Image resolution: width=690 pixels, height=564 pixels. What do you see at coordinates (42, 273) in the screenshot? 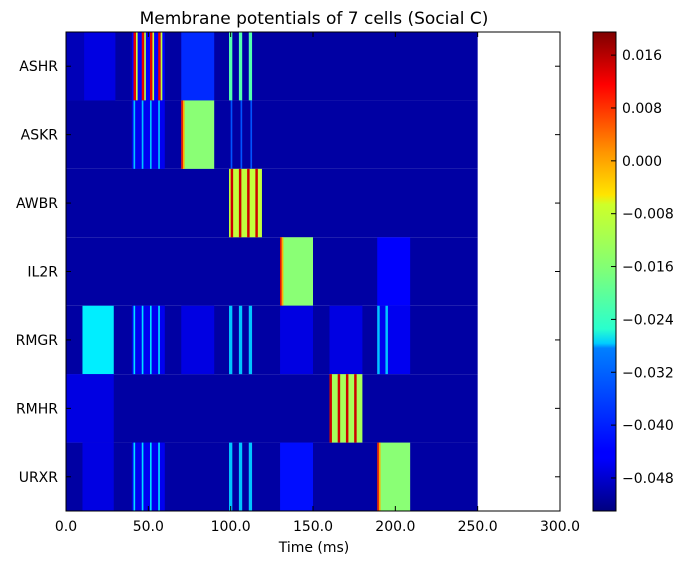
I see `y-tick-label: IL2R` at bounding box center [42, 273].